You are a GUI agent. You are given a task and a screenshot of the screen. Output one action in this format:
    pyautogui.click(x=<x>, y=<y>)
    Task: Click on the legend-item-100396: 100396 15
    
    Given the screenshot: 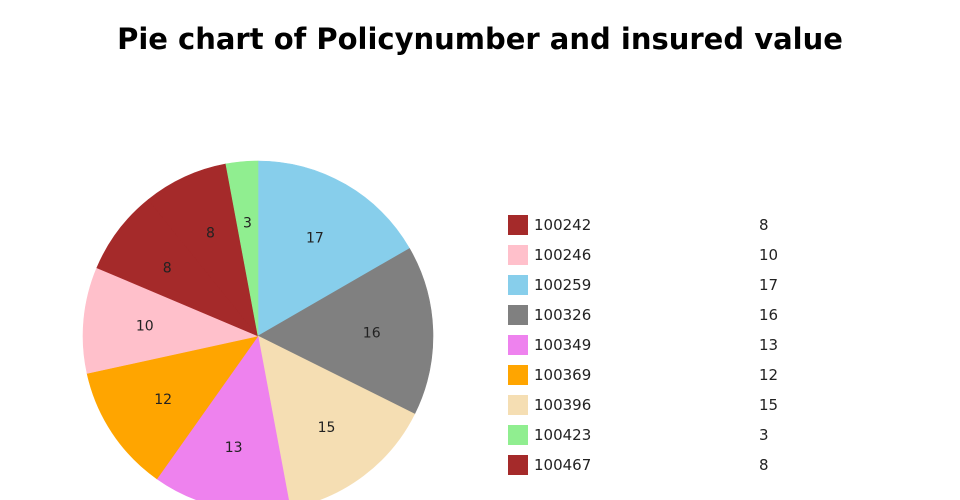 What is the action you would take?
    pyautogui.click(x=658, y=410)
    